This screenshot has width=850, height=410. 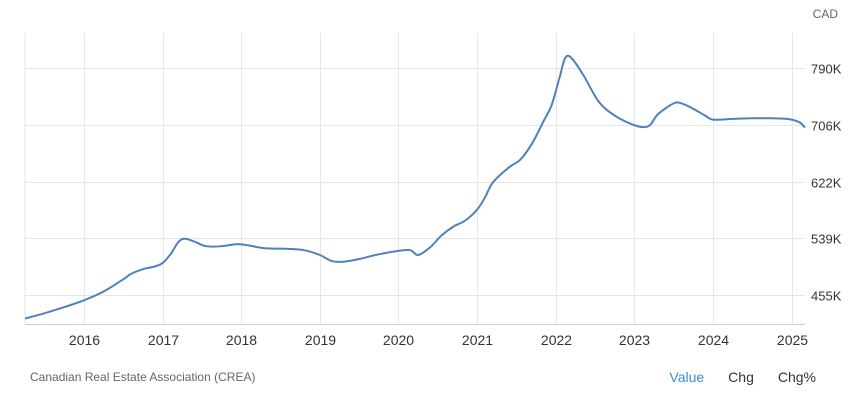 I want to click on y-tick-label: 622K, so click(x=826, y=183).